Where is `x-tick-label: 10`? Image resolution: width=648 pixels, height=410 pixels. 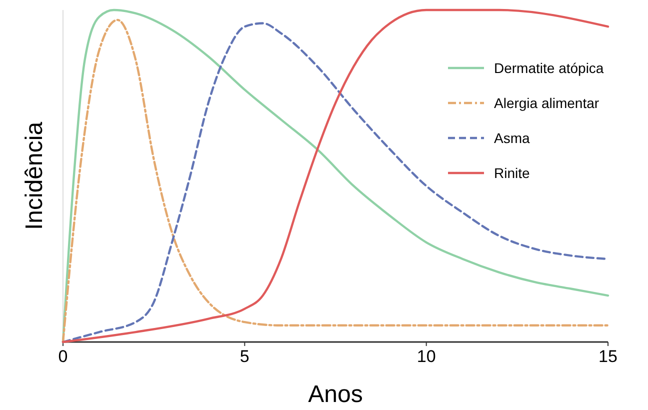
x-tick-label: 10 is located at coordinates (426, 356).